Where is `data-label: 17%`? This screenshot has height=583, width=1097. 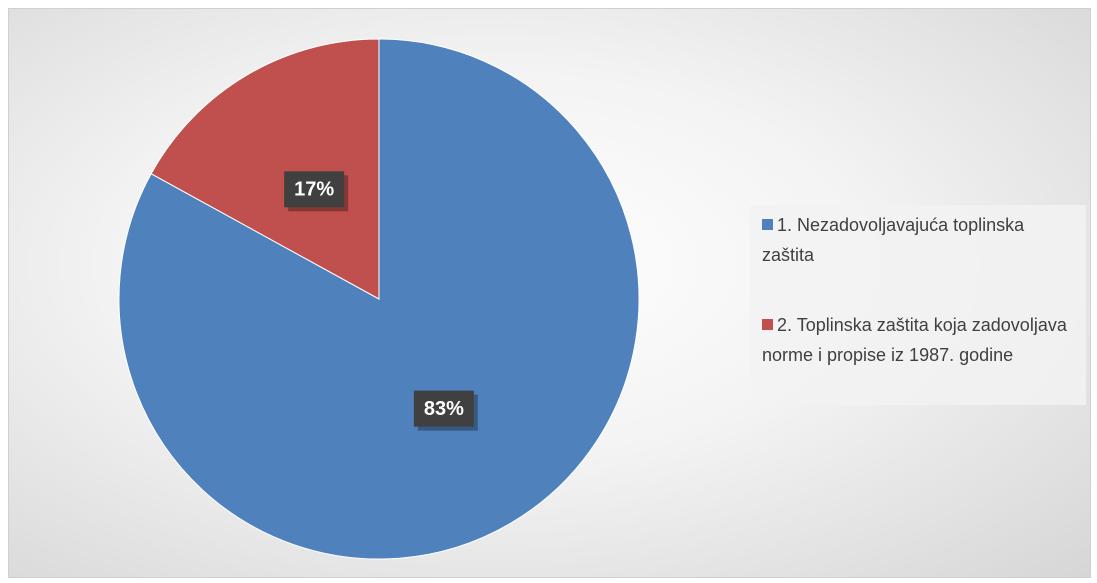 data-label: 17% is located at coordinates (316, 191).